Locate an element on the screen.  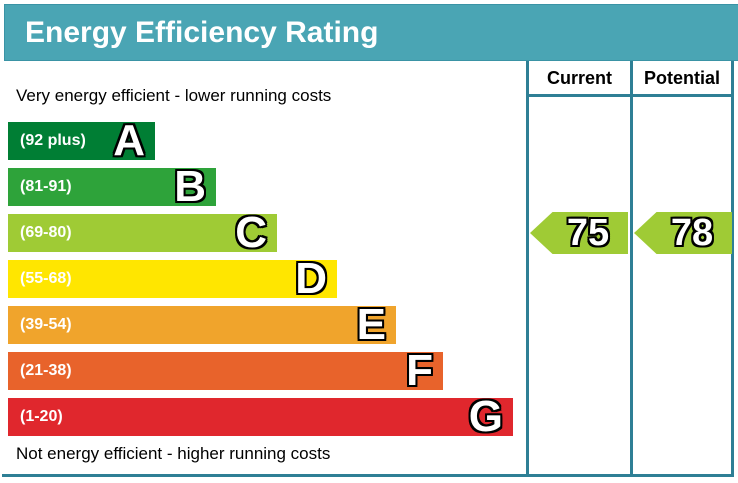
potential-rating-arrow: 78 is located at coordinates (683, 233).